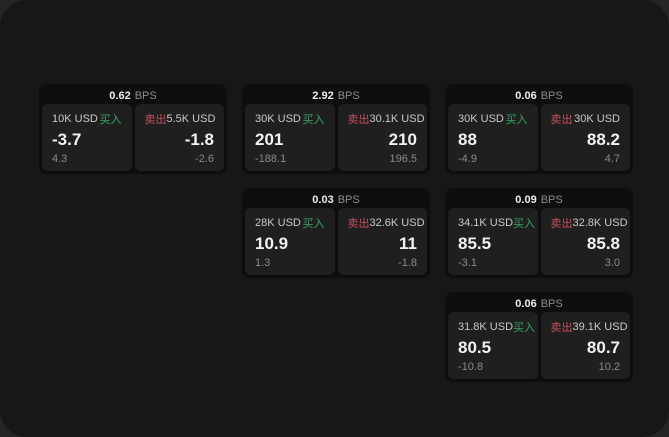 Image resolution: width=669 pixels, height=437 pixels. What do you see at coordinates (191, 119) in the screenshot?
I see `sell-amount: 5.5K USD` at bounding box center [191, 119].